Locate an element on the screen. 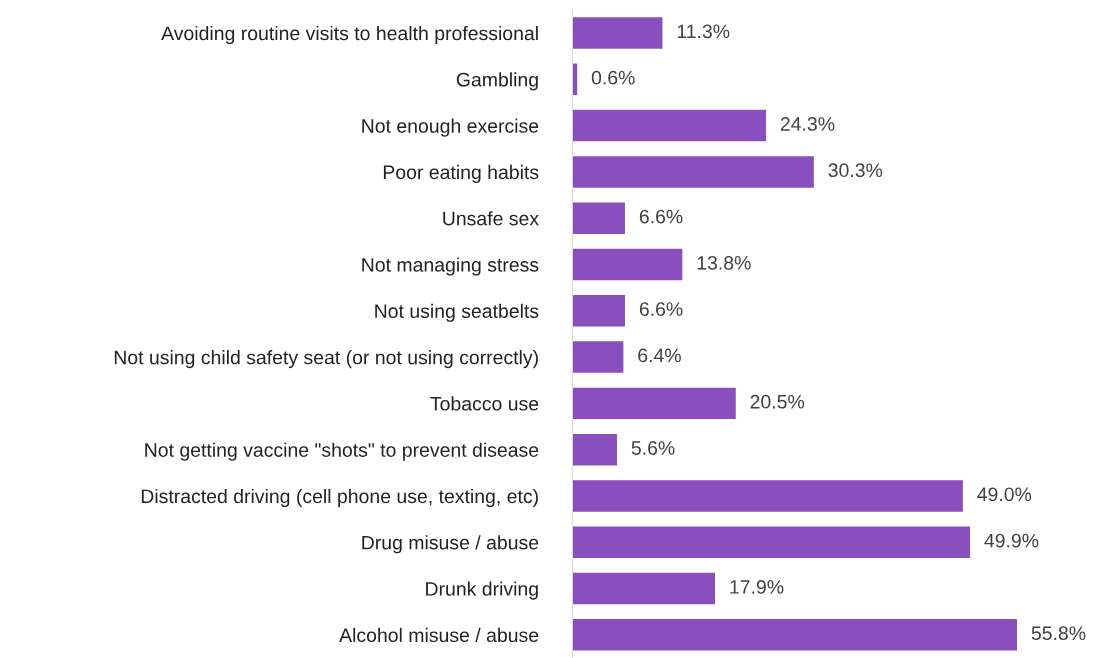  y-tick-label: Not getting vaccine "shots" to prevent disease is located at coordinates (342, 451).